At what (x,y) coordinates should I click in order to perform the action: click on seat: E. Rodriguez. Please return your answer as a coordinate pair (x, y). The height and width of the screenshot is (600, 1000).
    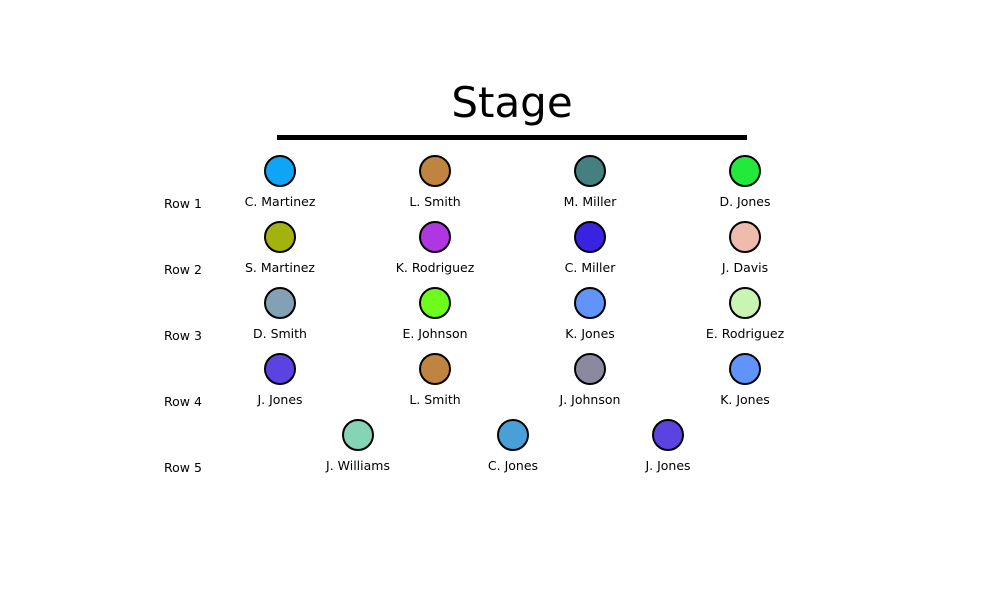
    Looking at the image, I should click on (745, 317).